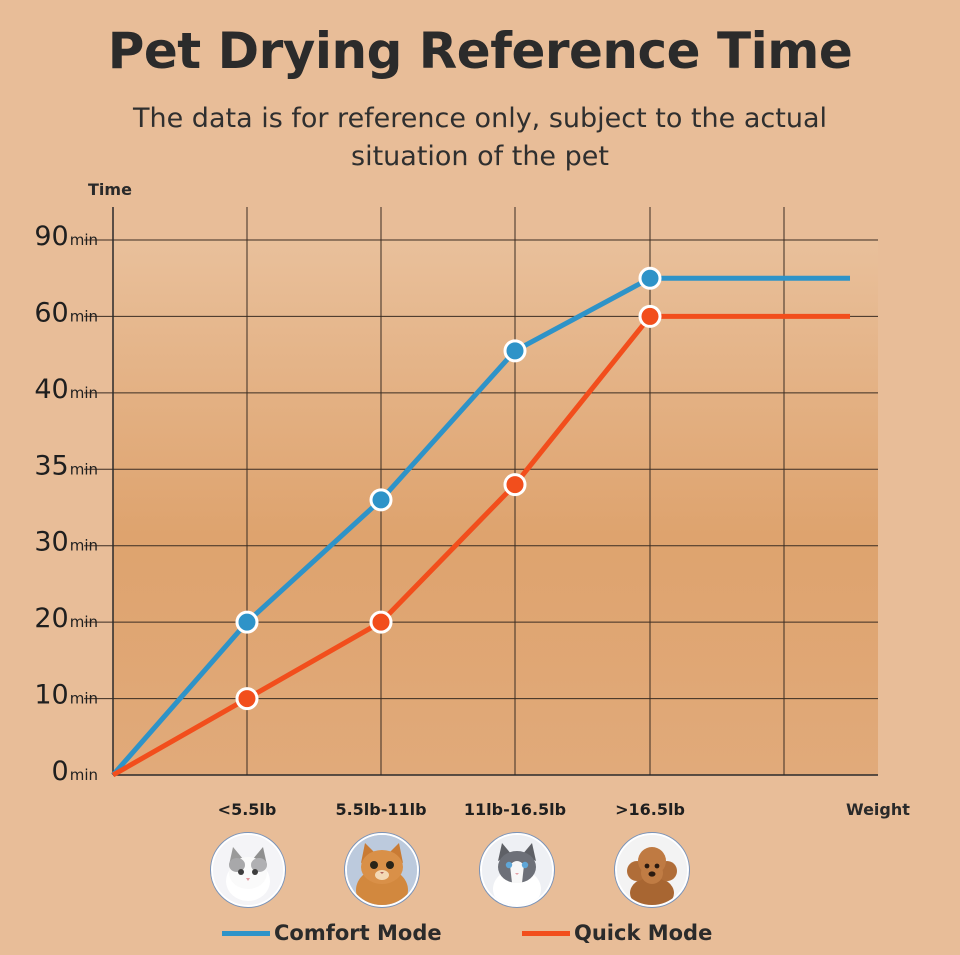  I want to click on y-tick-label: 40min, so click(66, 389).